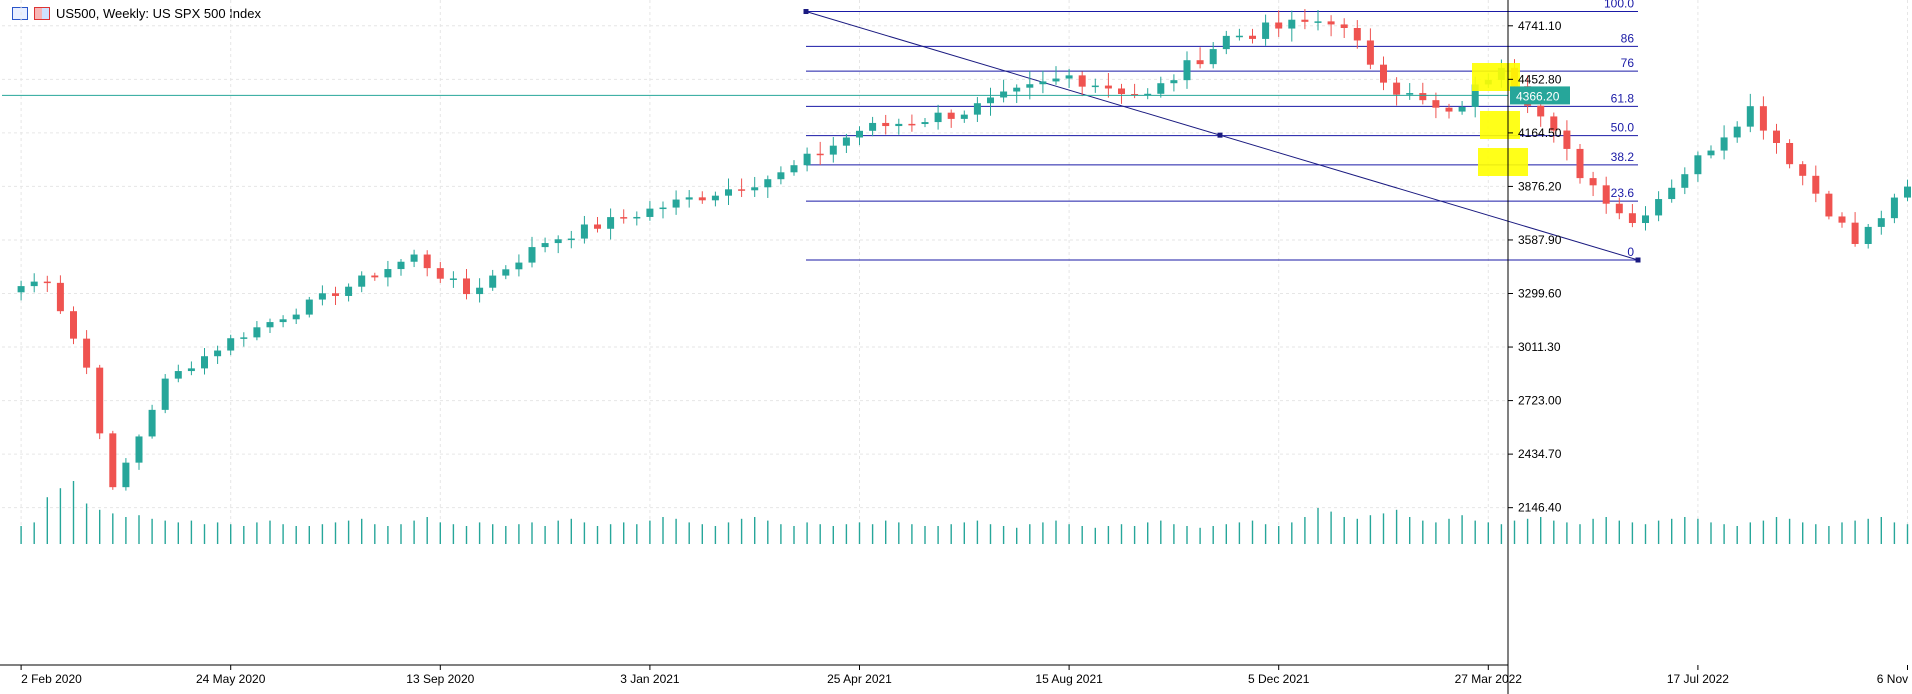 This screenshot has width=1912, height=694. I want to click on price-tick-label: 2434.70, so click(1540, 454).